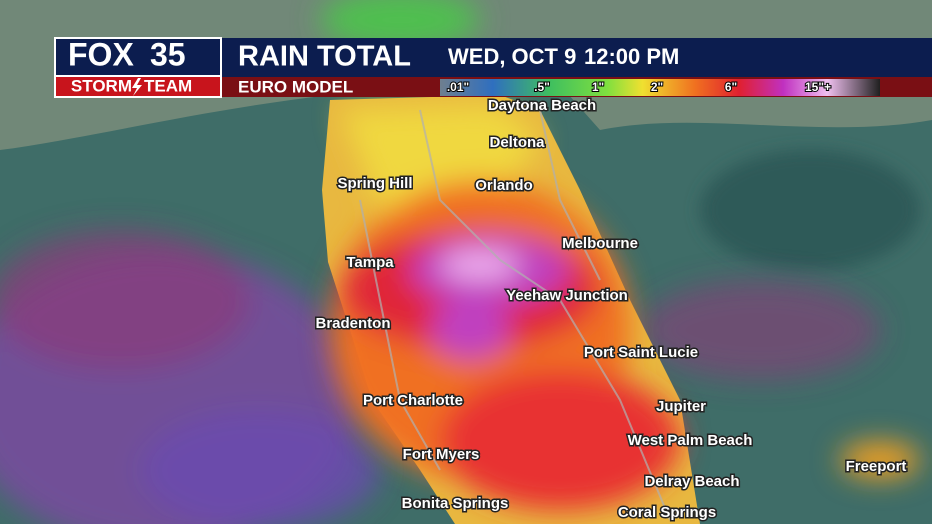 Image resolution: width=932 pixels, height=524 pixels. I want to click on city-label: Tampa, so click(370, 262).